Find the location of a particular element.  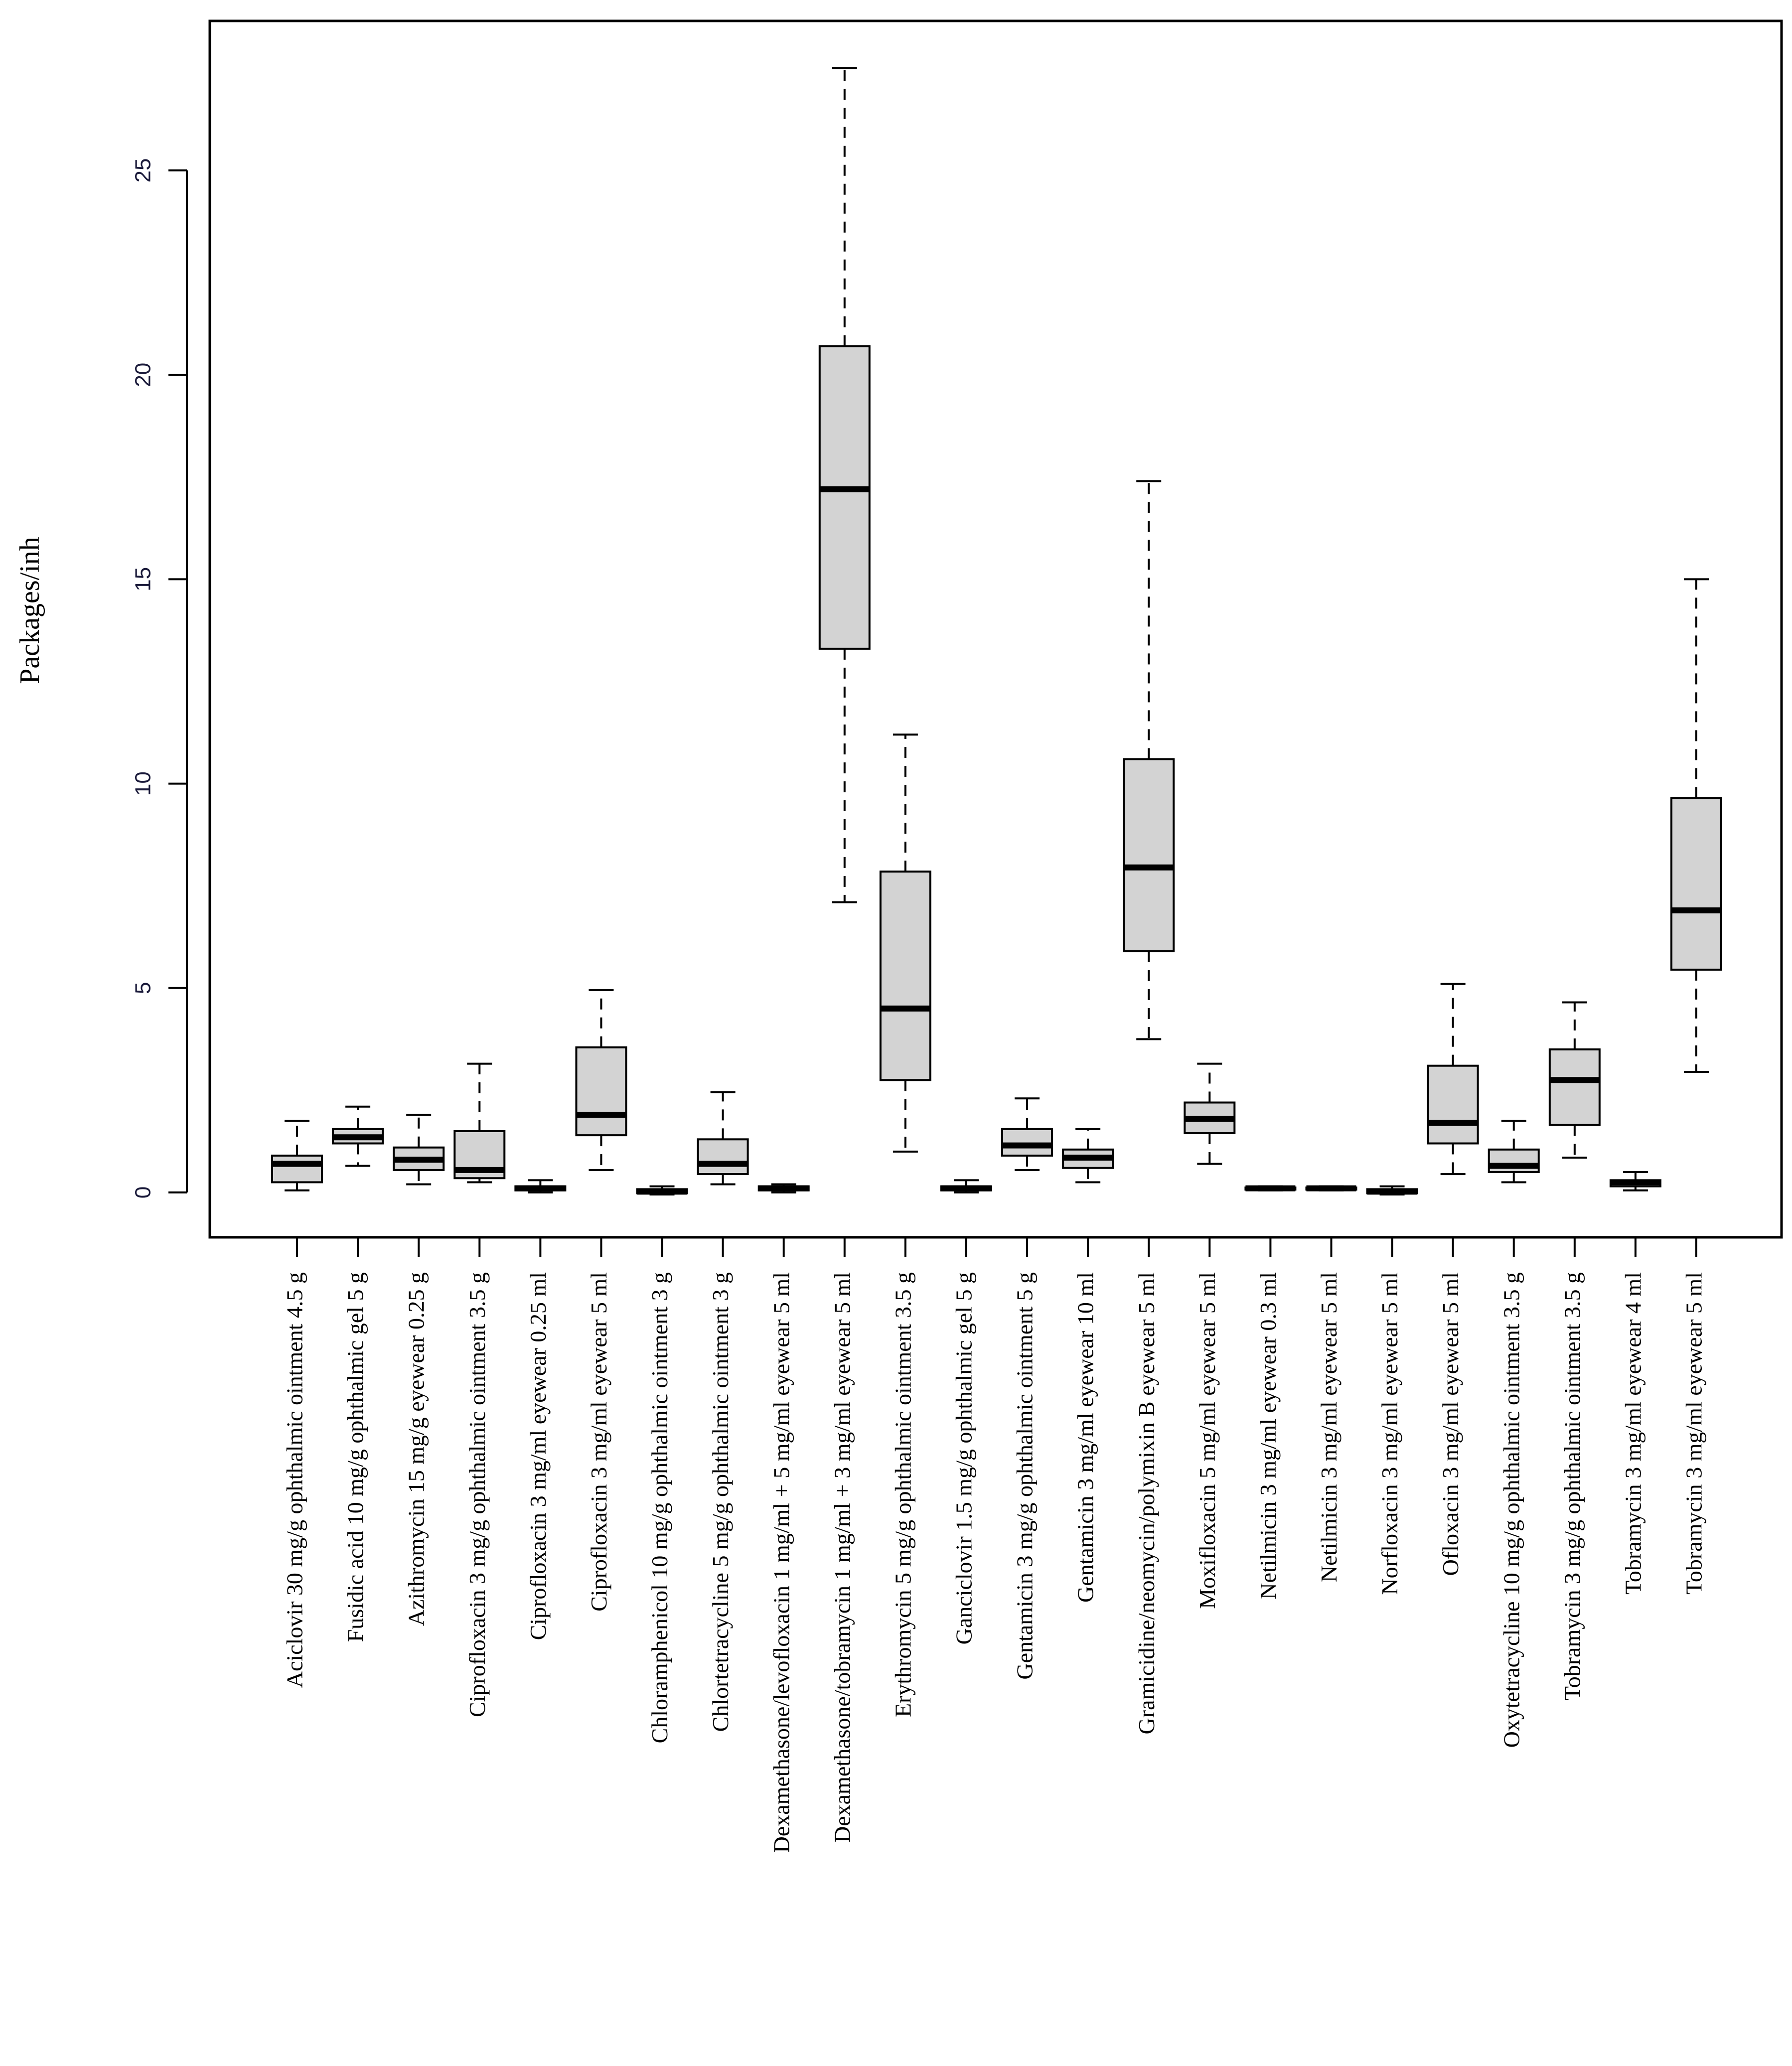

y-tick-label: 5 is located at coordinates (143, 988).